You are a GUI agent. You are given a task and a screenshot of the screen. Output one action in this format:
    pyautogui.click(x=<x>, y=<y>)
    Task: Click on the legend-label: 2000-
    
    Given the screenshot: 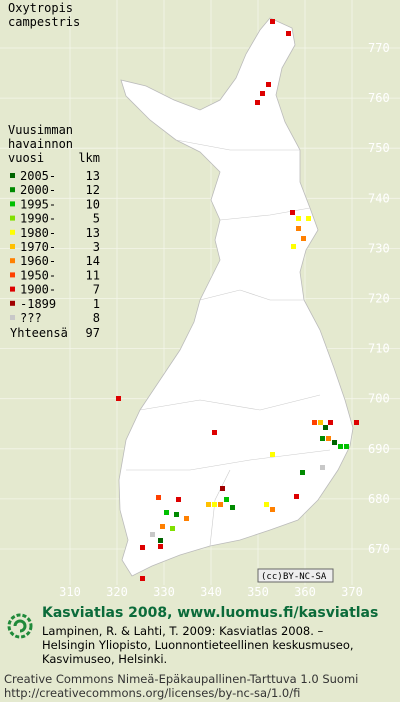 What is the action you would take?
    pyautogui.click(x=38, y=190)
    